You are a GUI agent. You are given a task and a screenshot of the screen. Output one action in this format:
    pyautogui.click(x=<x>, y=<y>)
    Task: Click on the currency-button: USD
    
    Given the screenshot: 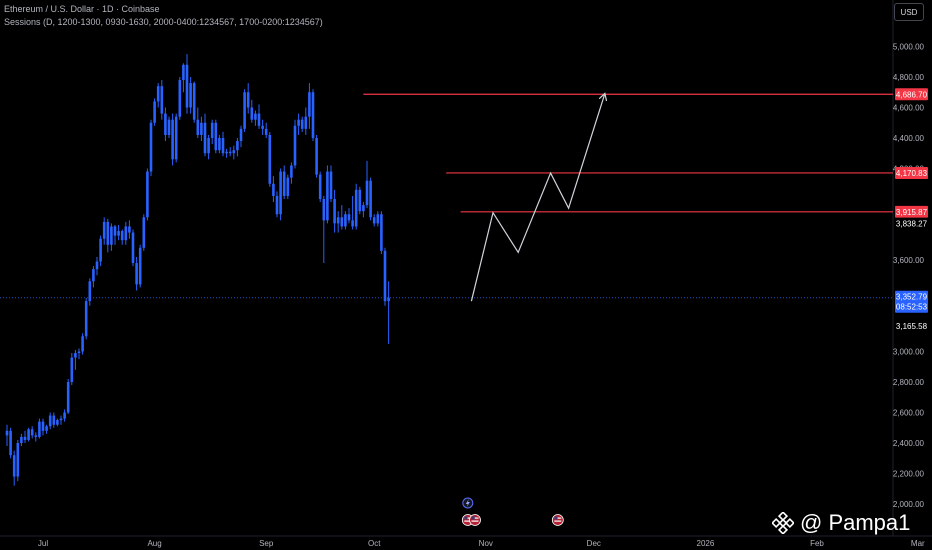 What is the action you would take?
    pyautogui.click(x=909, y=12)
    